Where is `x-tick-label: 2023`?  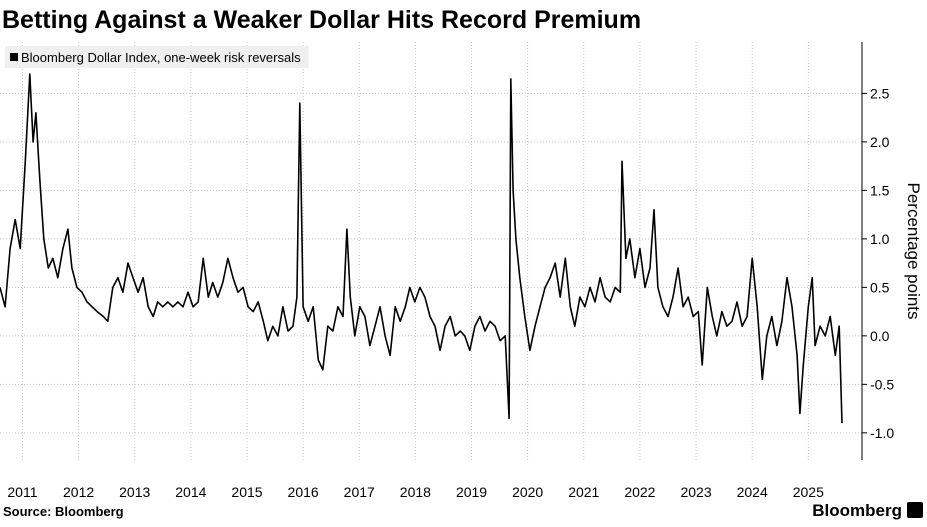
x-tick-label: 2023 is located at coordinates (695, 492).